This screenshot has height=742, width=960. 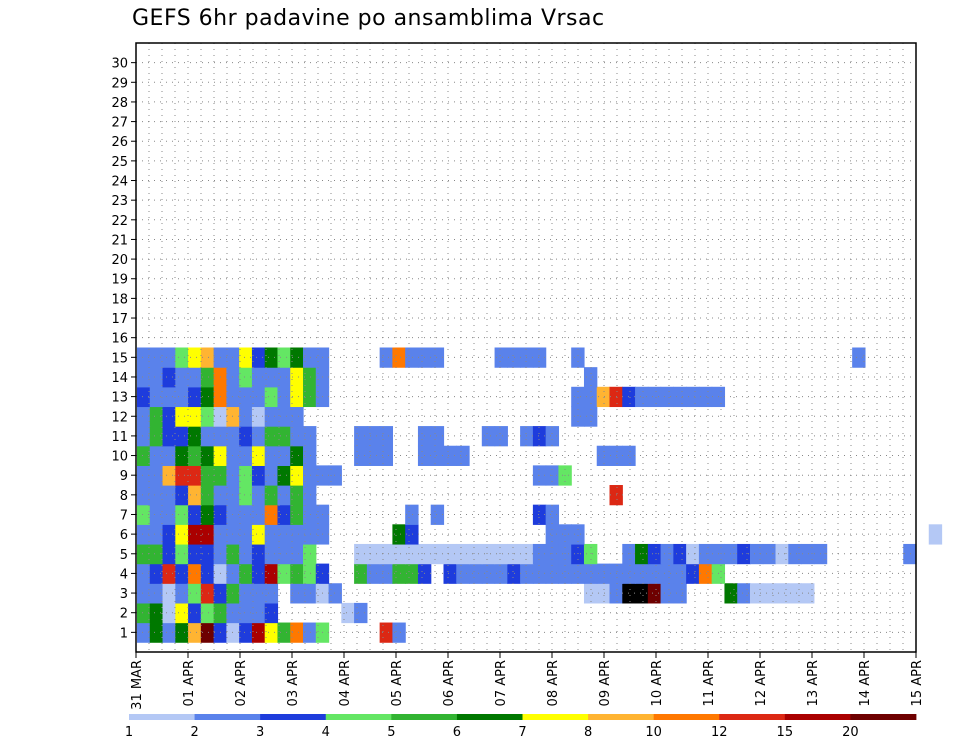 What do you see at coordinates (119, 64) in the screenshot?
I see `y-tick-label: 30` at bounding box center [119, 64].